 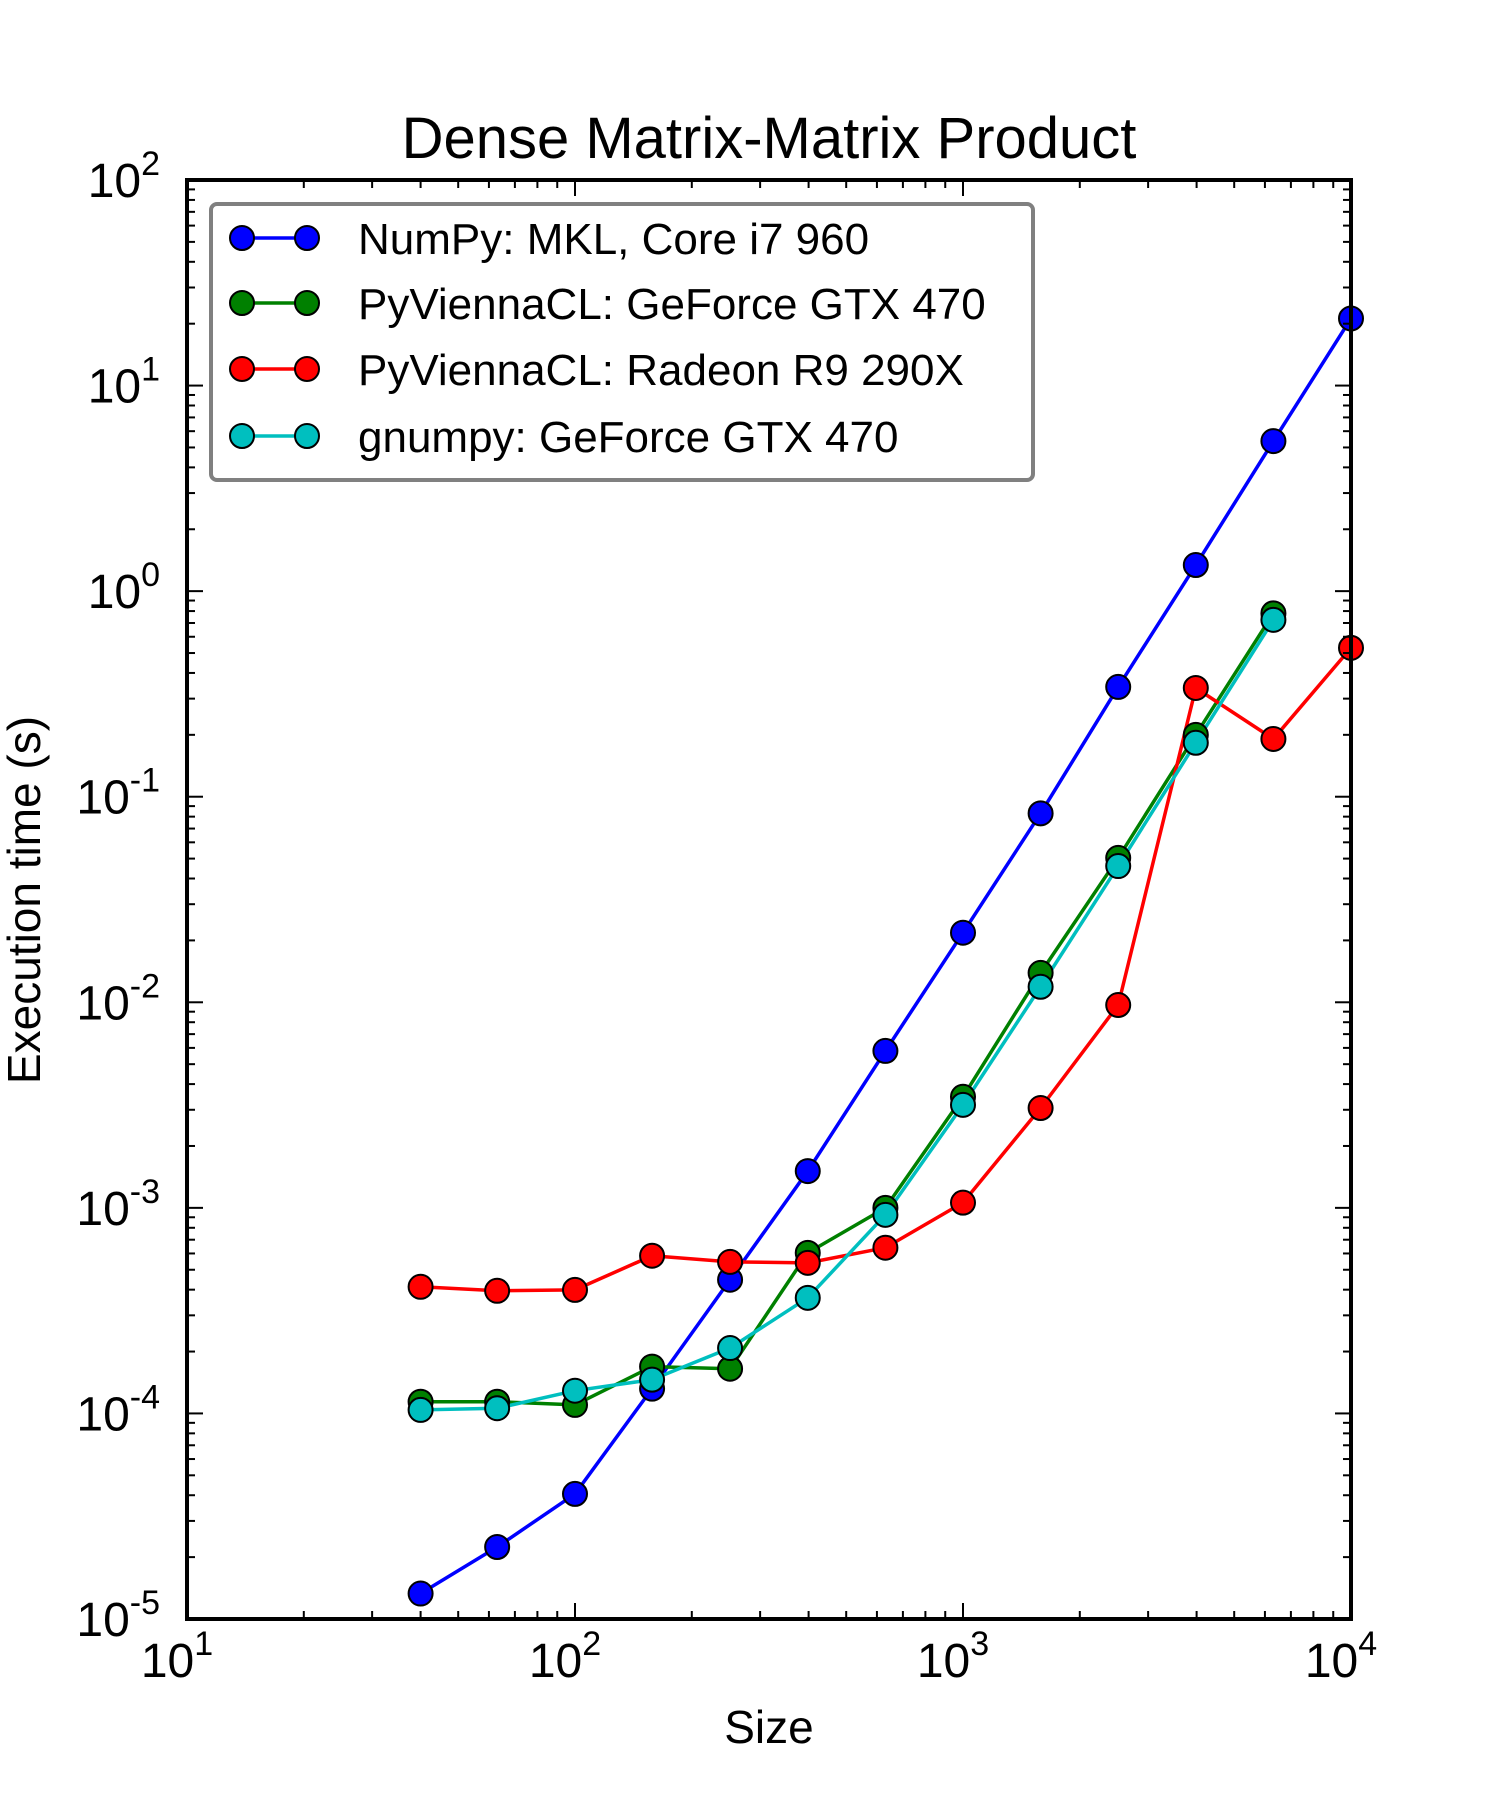 I want to click on y-tick-label: 10⁻⁴, so click(x=118, y=1409).